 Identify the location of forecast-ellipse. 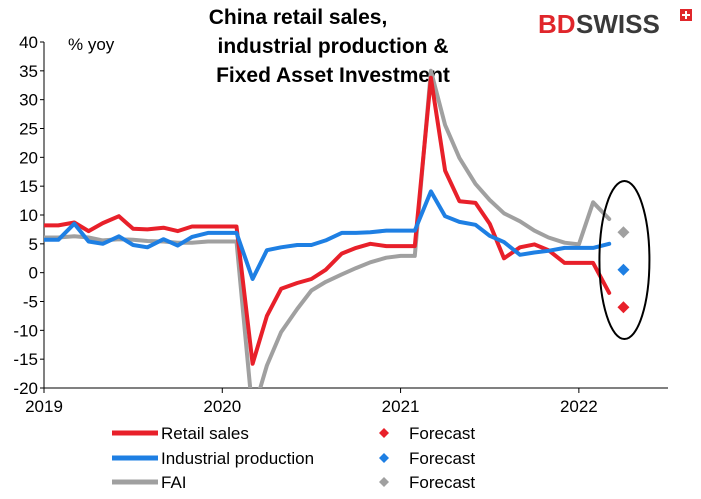
(624, 260).